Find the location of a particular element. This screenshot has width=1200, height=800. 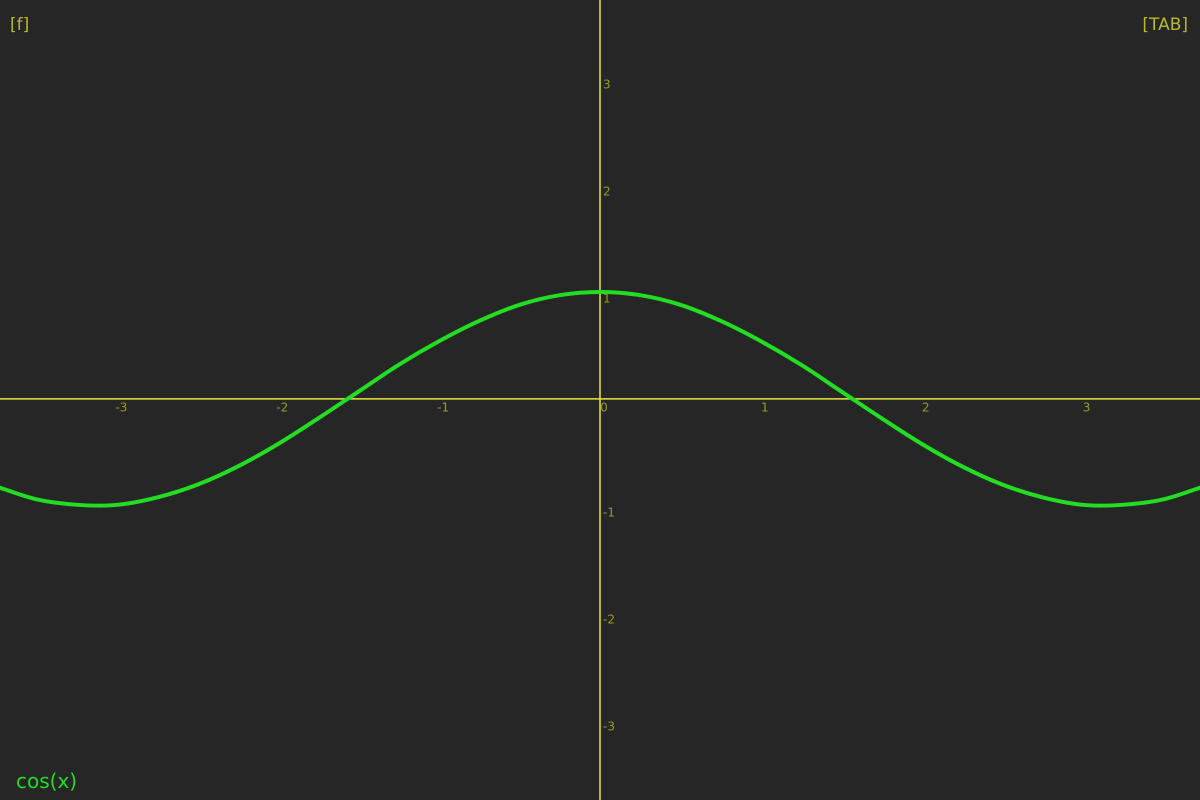

y-tick-label: 3 is located at coordinates (607, 85).